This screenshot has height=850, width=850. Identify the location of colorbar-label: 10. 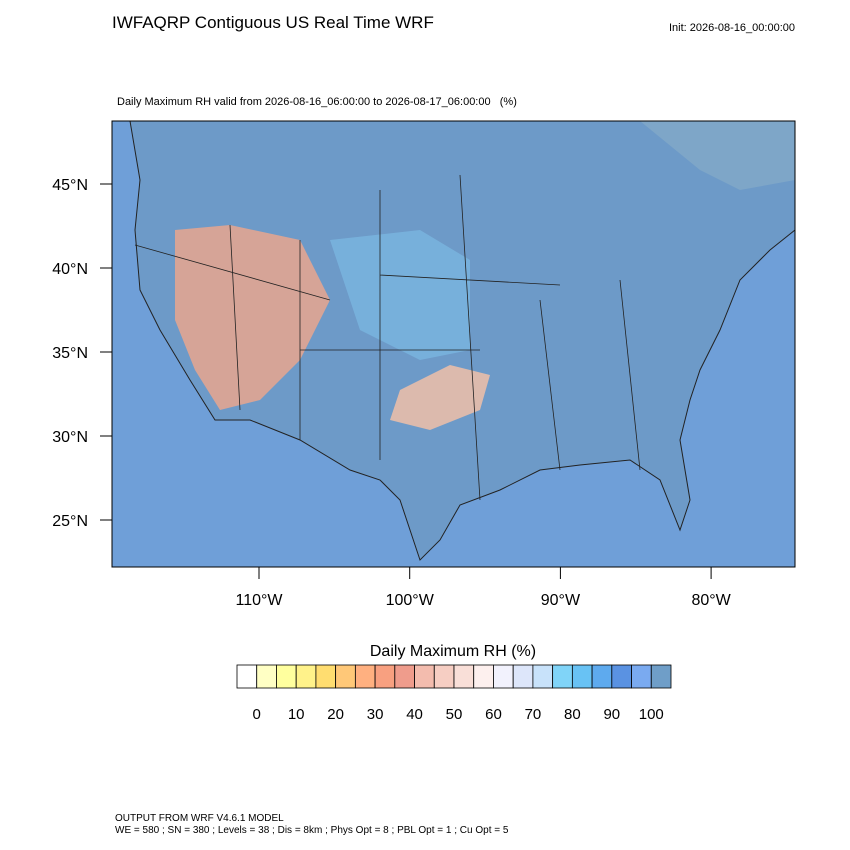
(296, 714).